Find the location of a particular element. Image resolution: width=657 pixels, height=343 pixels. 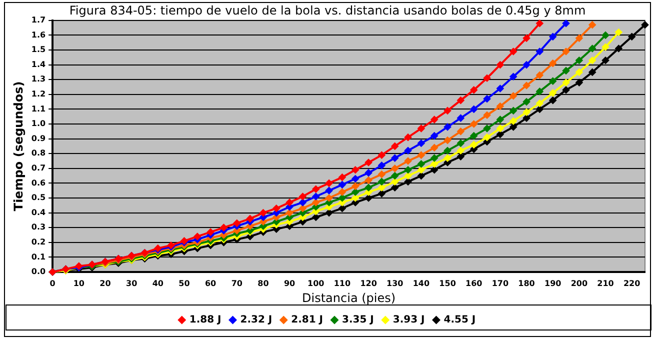

legend-label: 1.88 J is located at coordinates (205, 320).